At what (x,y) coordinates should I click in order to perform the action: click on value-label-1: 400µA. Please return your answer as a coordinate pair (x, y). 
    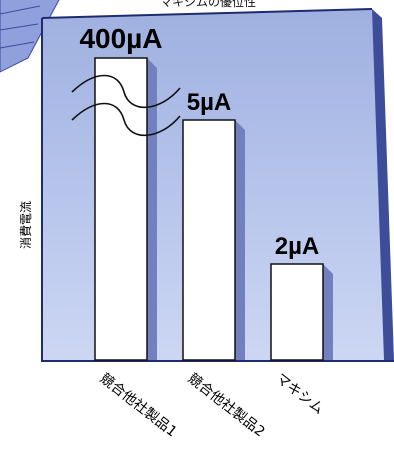
    Looking at the image, I should click on (120, 38).